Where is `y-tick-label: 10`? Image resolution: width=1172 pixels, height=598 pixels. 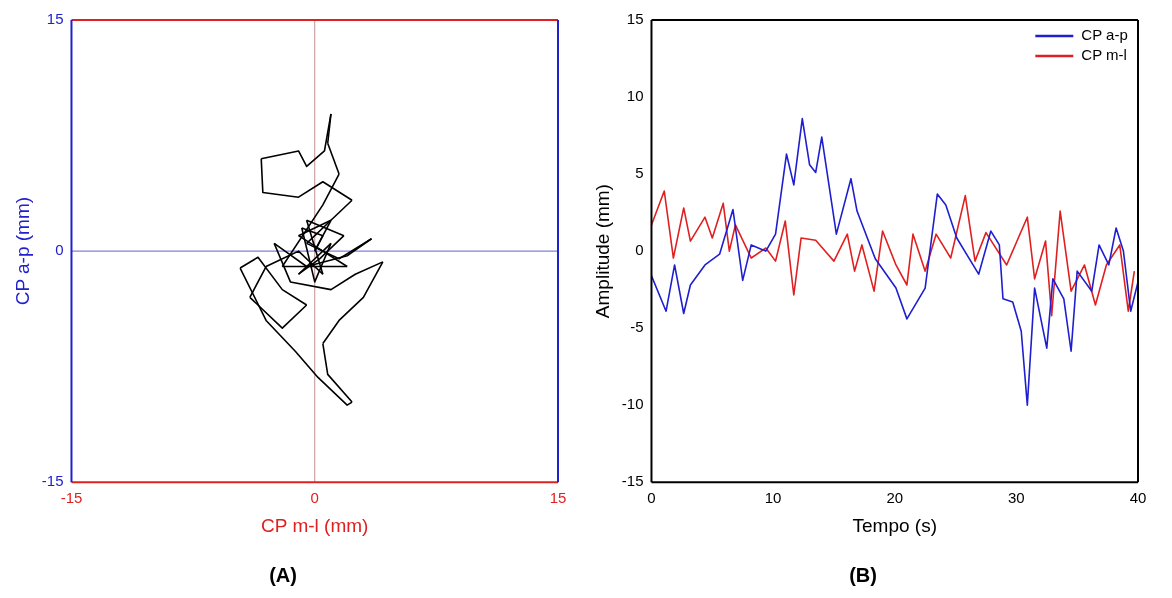 y-tick-label: 10 is located at coordinates (635, 96).